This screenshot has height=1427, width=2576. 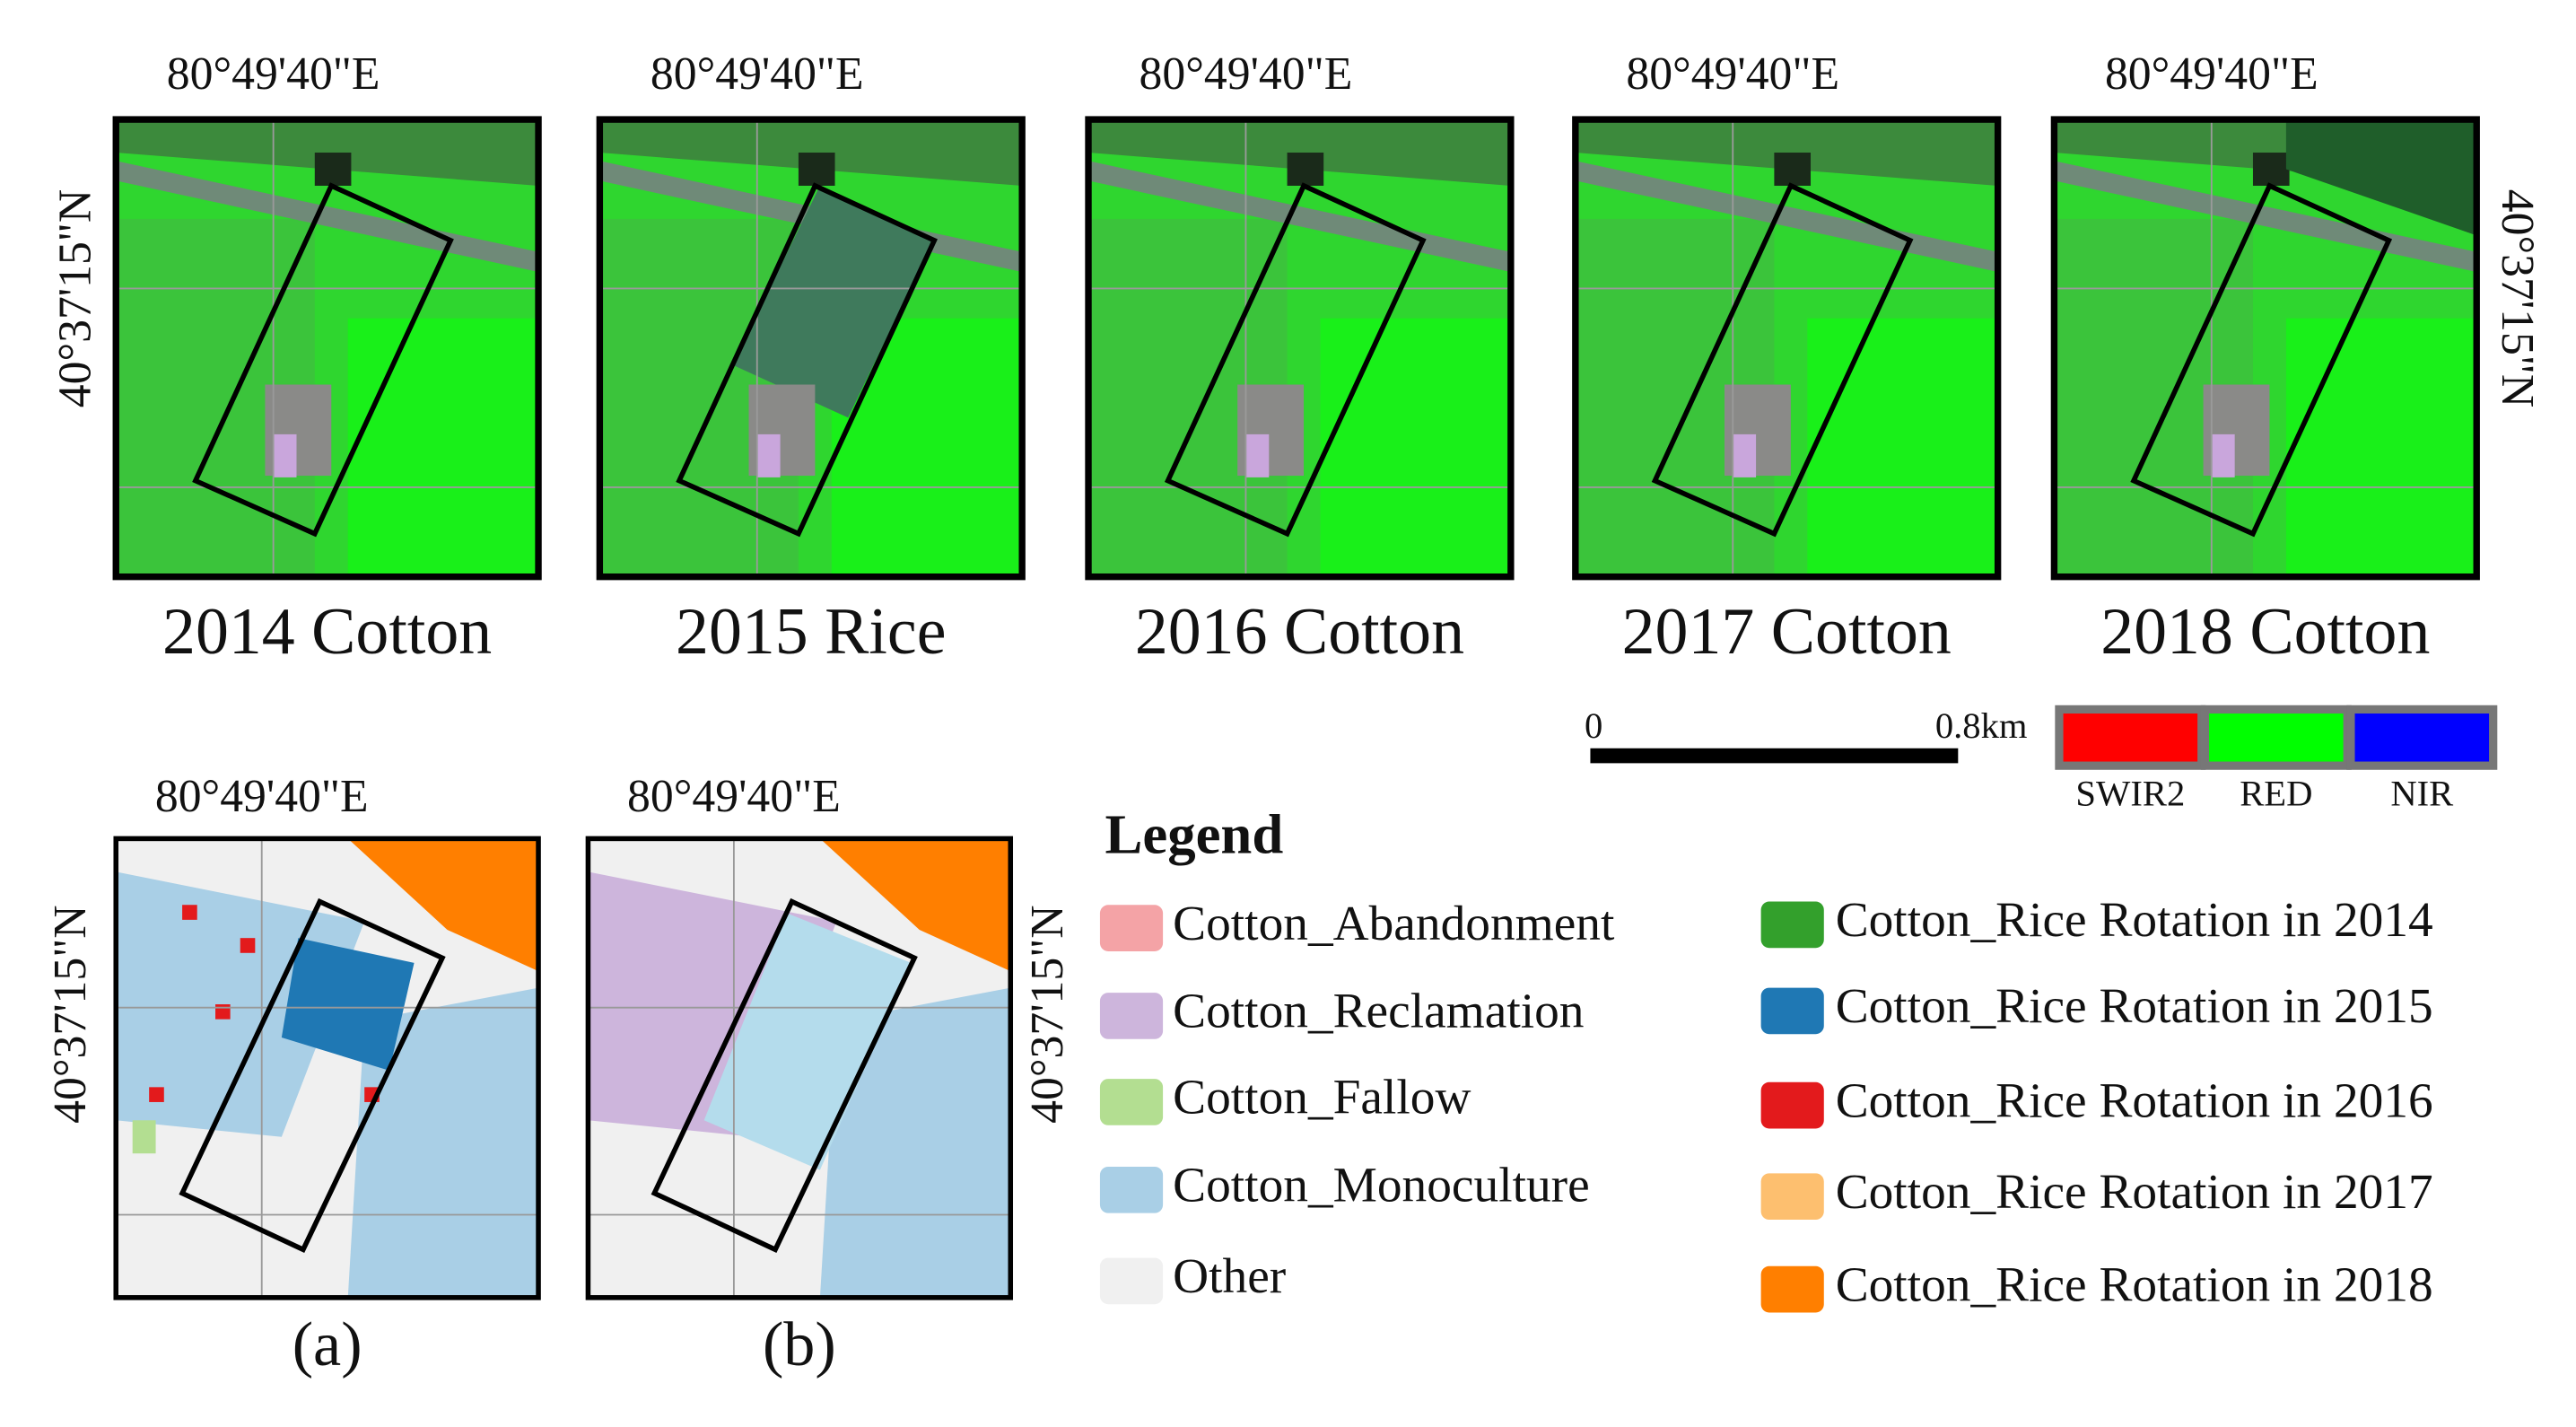 What do you see at coordinates (2276, 794) in the screenshot?
I see `band-label: RED` at bounding box center [2276, 794].